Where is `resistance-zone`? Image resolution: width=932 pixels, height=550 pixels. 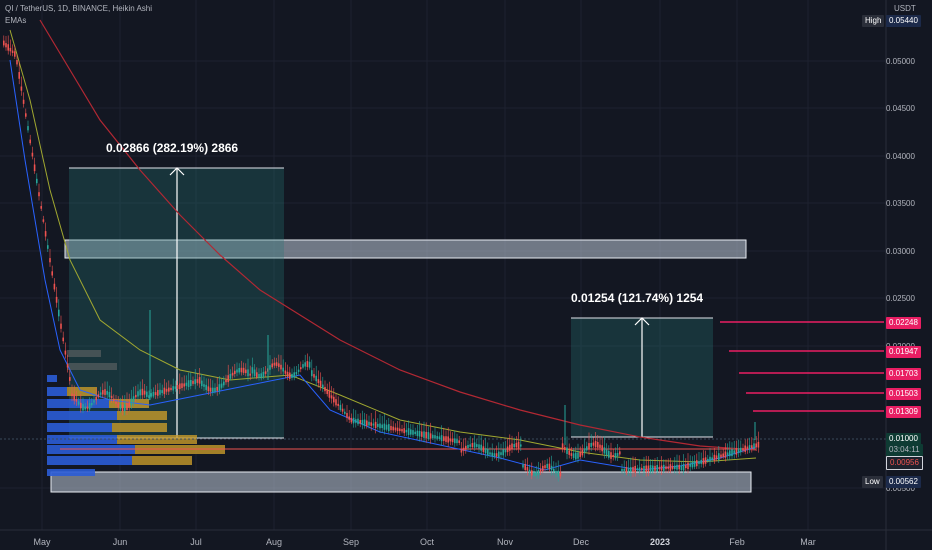 resistance-zone is located at coordinates (405, 249).